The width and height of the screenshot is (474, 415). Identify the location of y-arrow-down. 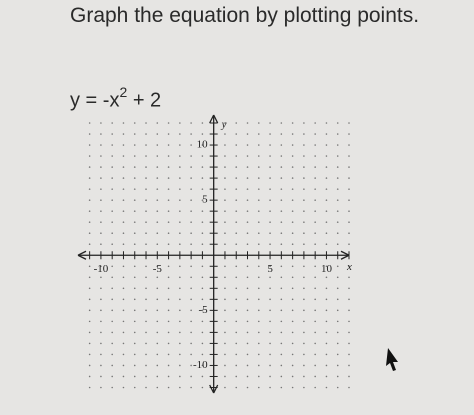
(214, 389).